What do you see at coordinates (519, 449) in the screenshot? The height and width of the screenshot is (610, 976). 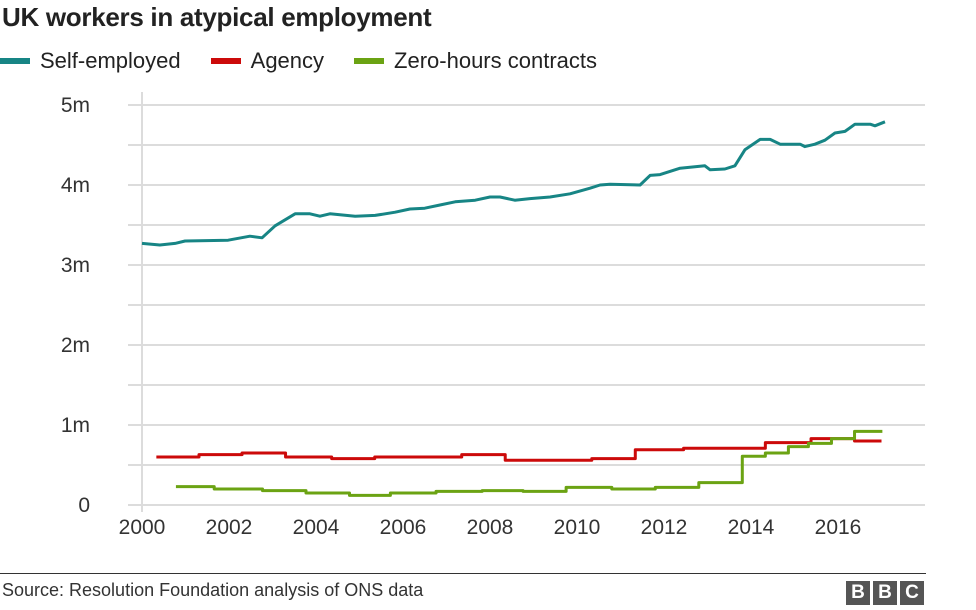 I see `series-line-agency` at bounding box center [519, 449].